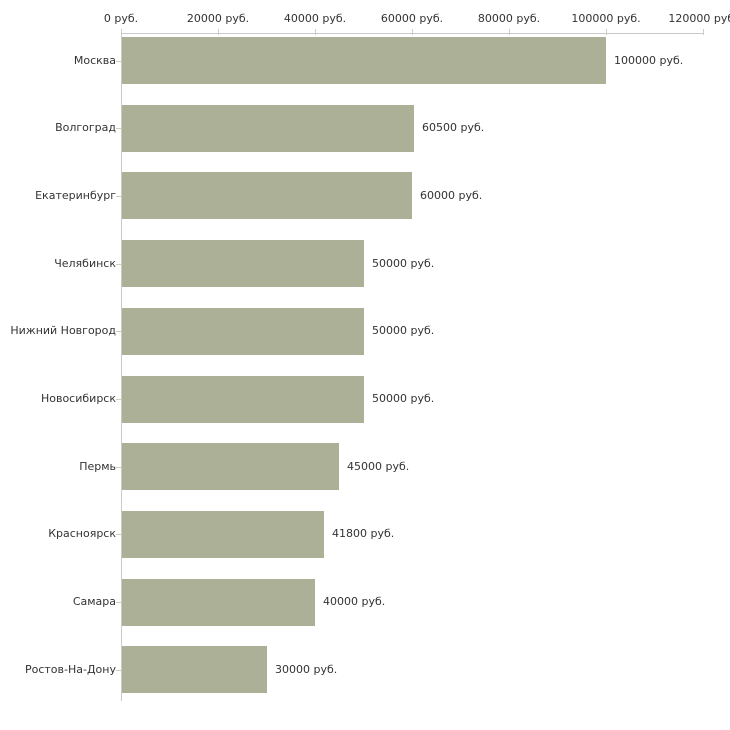 Image resolution: width=730 pixels, height=730 pixels. Describe the element at coordinates (315, 18) in the screenshot. I see `x-axis-tick-label: 40000 руб.` at that location.